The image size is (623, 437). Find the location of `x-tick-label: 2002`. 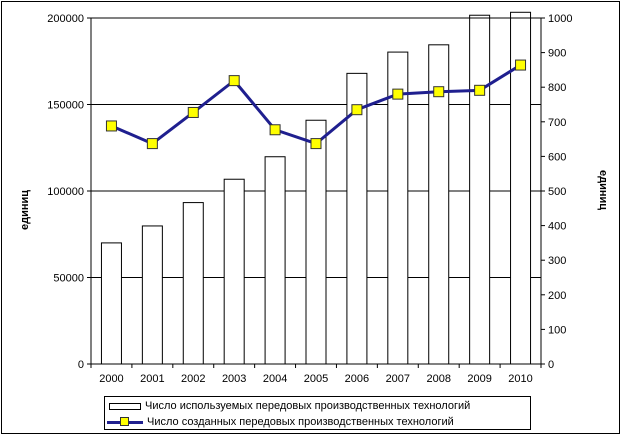

x-tick-label: 2002 is located at coordinates (193, 379).